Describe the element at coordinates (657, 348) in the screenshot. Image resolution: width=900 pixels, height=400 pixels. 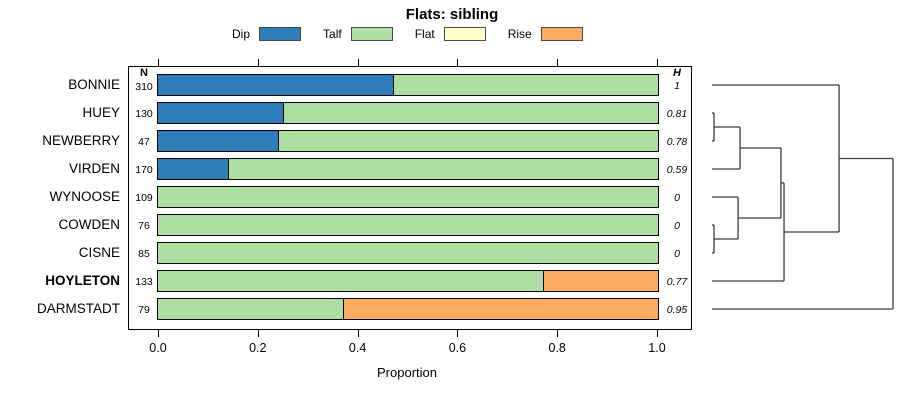
I see `x-axis-tick-label: 1.0` at that location.